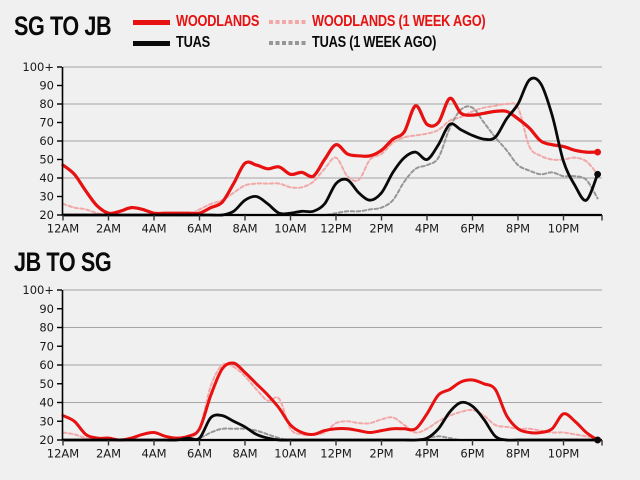  What do you see at coordinates (287, 43) in the screenshot?
I see `tuas-week-ago-dashed-swatch` at bounding box center [287, 43].